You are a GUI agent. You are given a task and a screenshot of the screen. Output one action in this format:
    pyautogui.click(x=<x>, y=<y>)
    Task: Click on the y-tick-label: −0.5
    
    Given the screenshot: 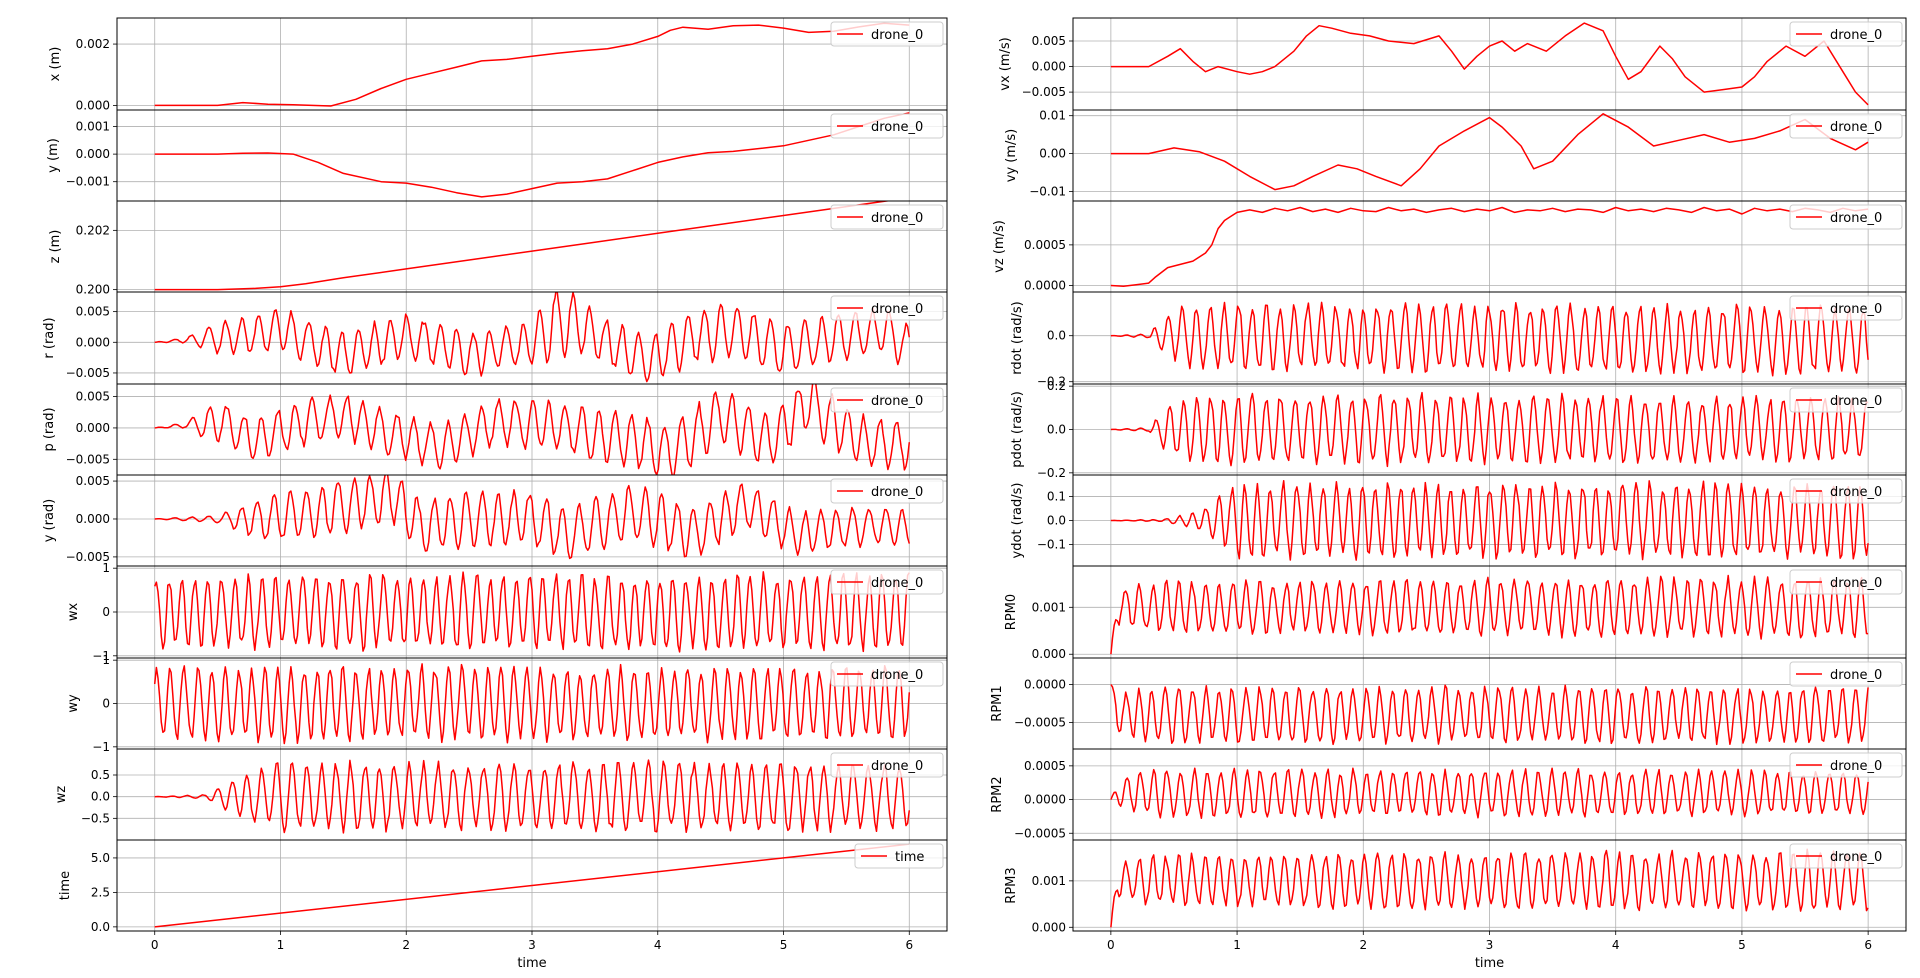 What is the action you would take?
    pyautogui.click(x=95, y=818)
    